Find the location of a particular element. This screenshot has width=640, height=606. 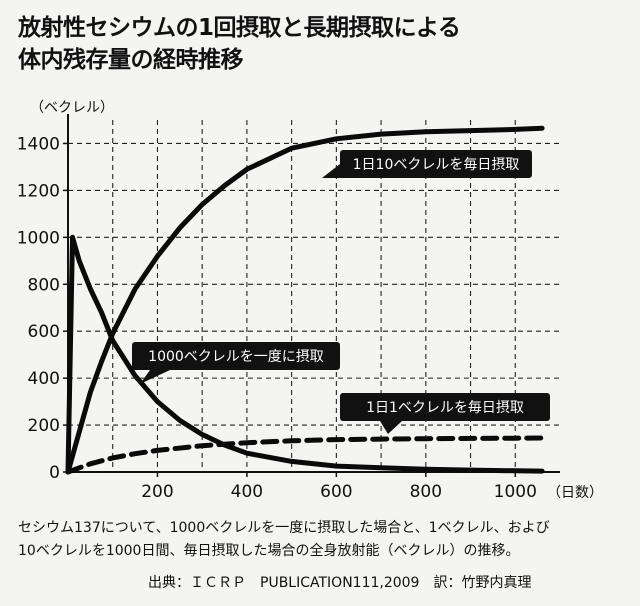

annotation-text: 1日10ベクレルを毎日摂取 is located at coordinates (436, 165).